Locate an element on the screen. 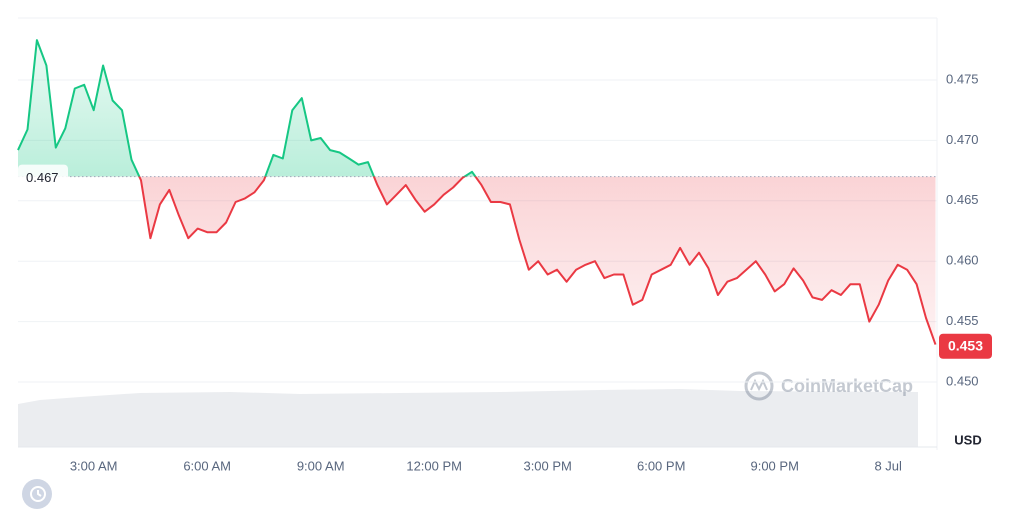  volume-band is located at coordinates (468, 418).